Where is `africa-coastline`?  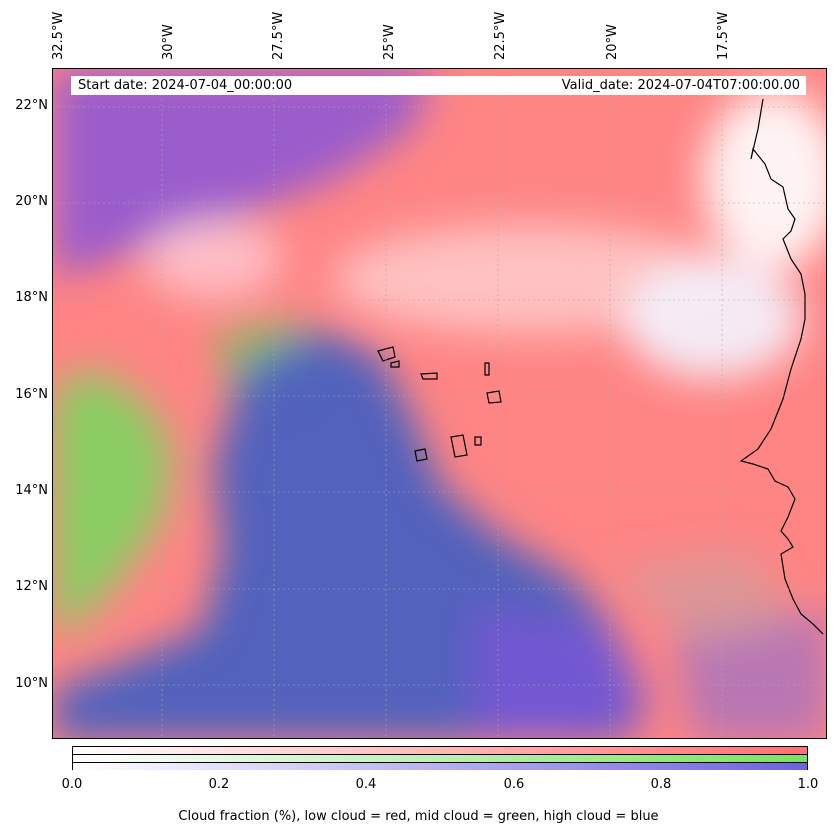
africa-coastline is located at coordinates (781, 366).